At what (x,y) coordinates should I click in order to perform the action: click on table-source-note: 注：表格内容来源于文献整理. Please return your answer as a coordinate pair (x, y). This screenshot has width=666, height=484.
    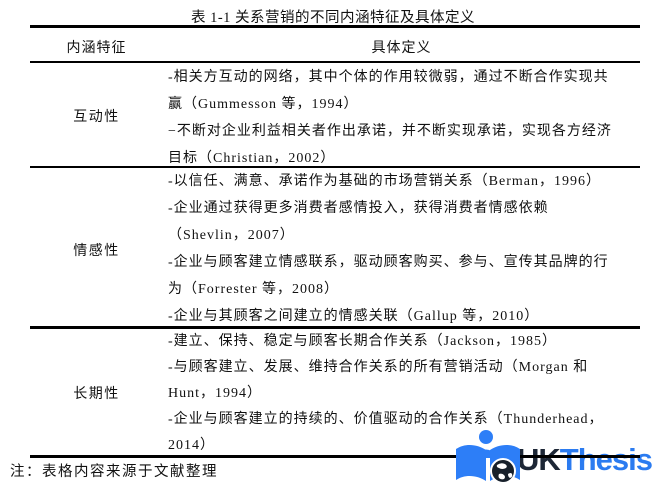
    Looking at the image, I should click on (114, 472).